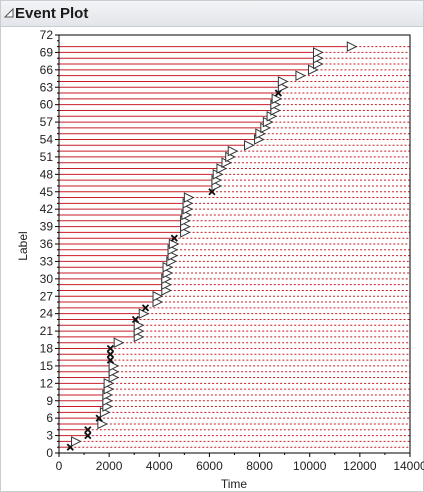 This screenshot has width=424, height=492. I want to click on y-axis-title: Label, so click(23, 245).